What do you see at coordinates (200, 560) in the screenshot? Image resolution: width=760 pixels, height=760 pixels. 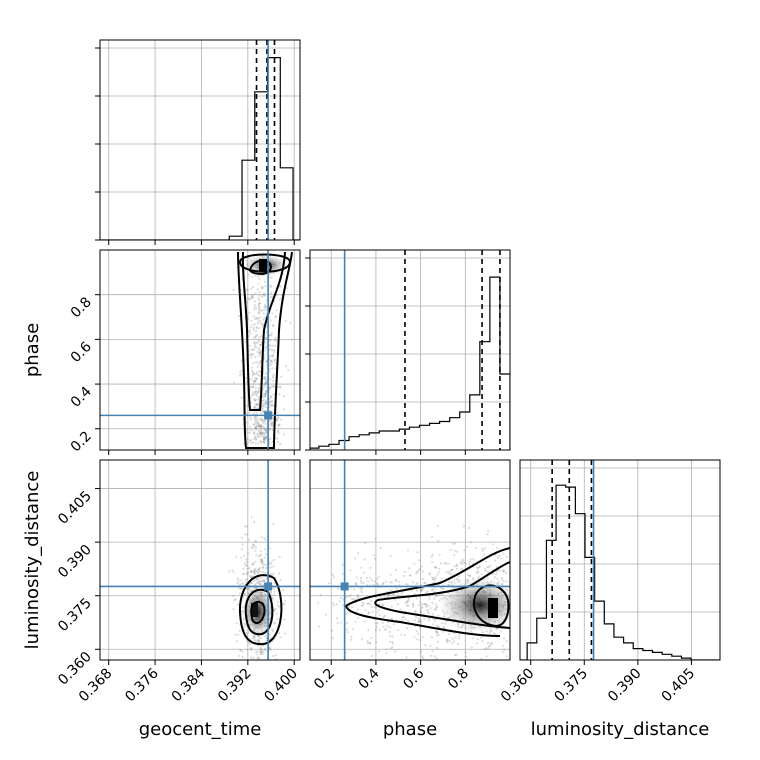 I see `frame-geocent-time-luminosity-distance` at bounding box center [200, 560].